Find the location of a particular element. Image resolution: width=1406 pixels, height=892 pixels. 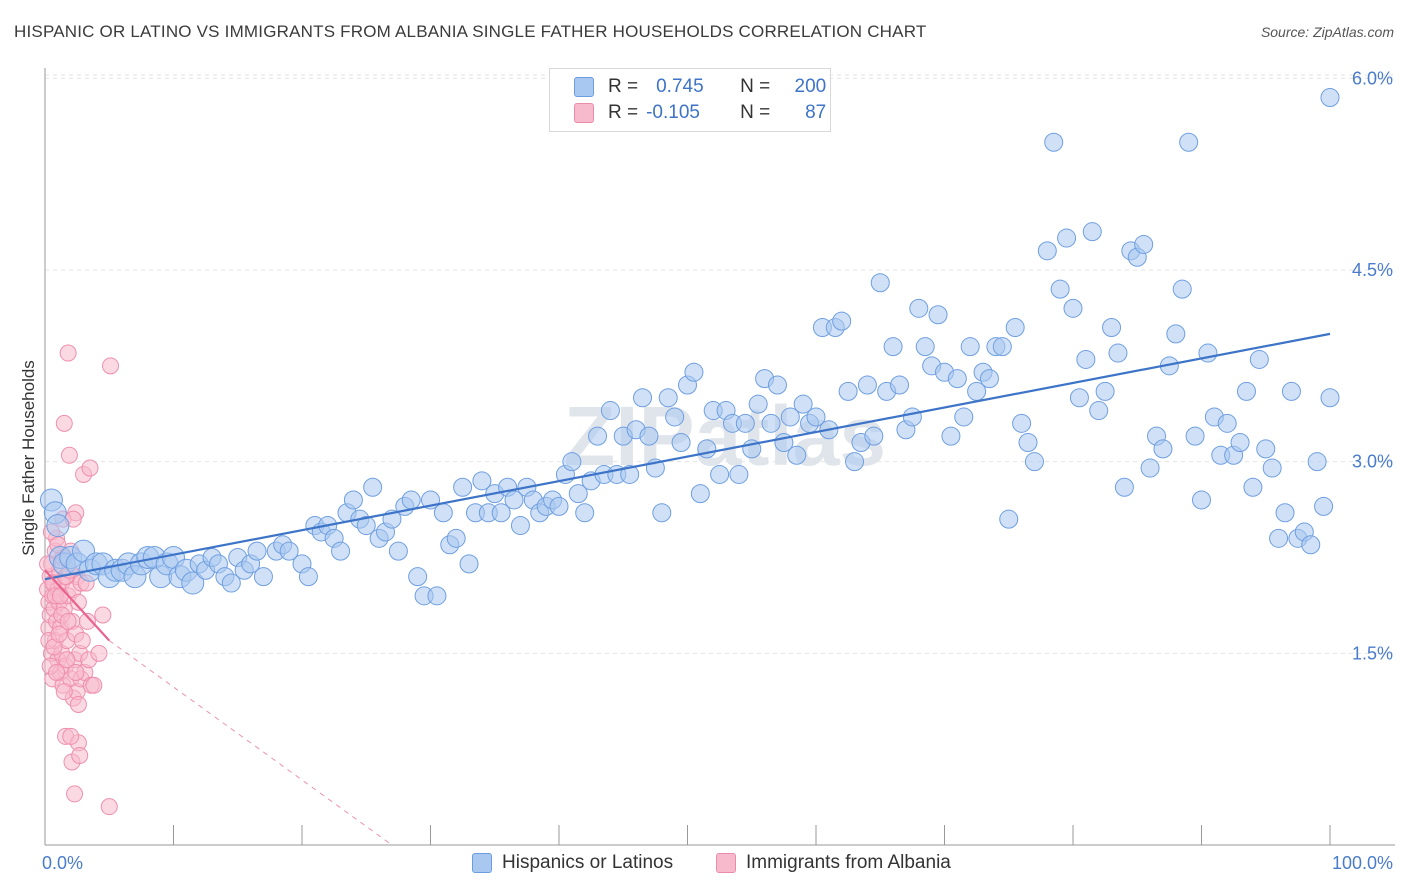

r-label: R = is located at coordinates (623, 112).